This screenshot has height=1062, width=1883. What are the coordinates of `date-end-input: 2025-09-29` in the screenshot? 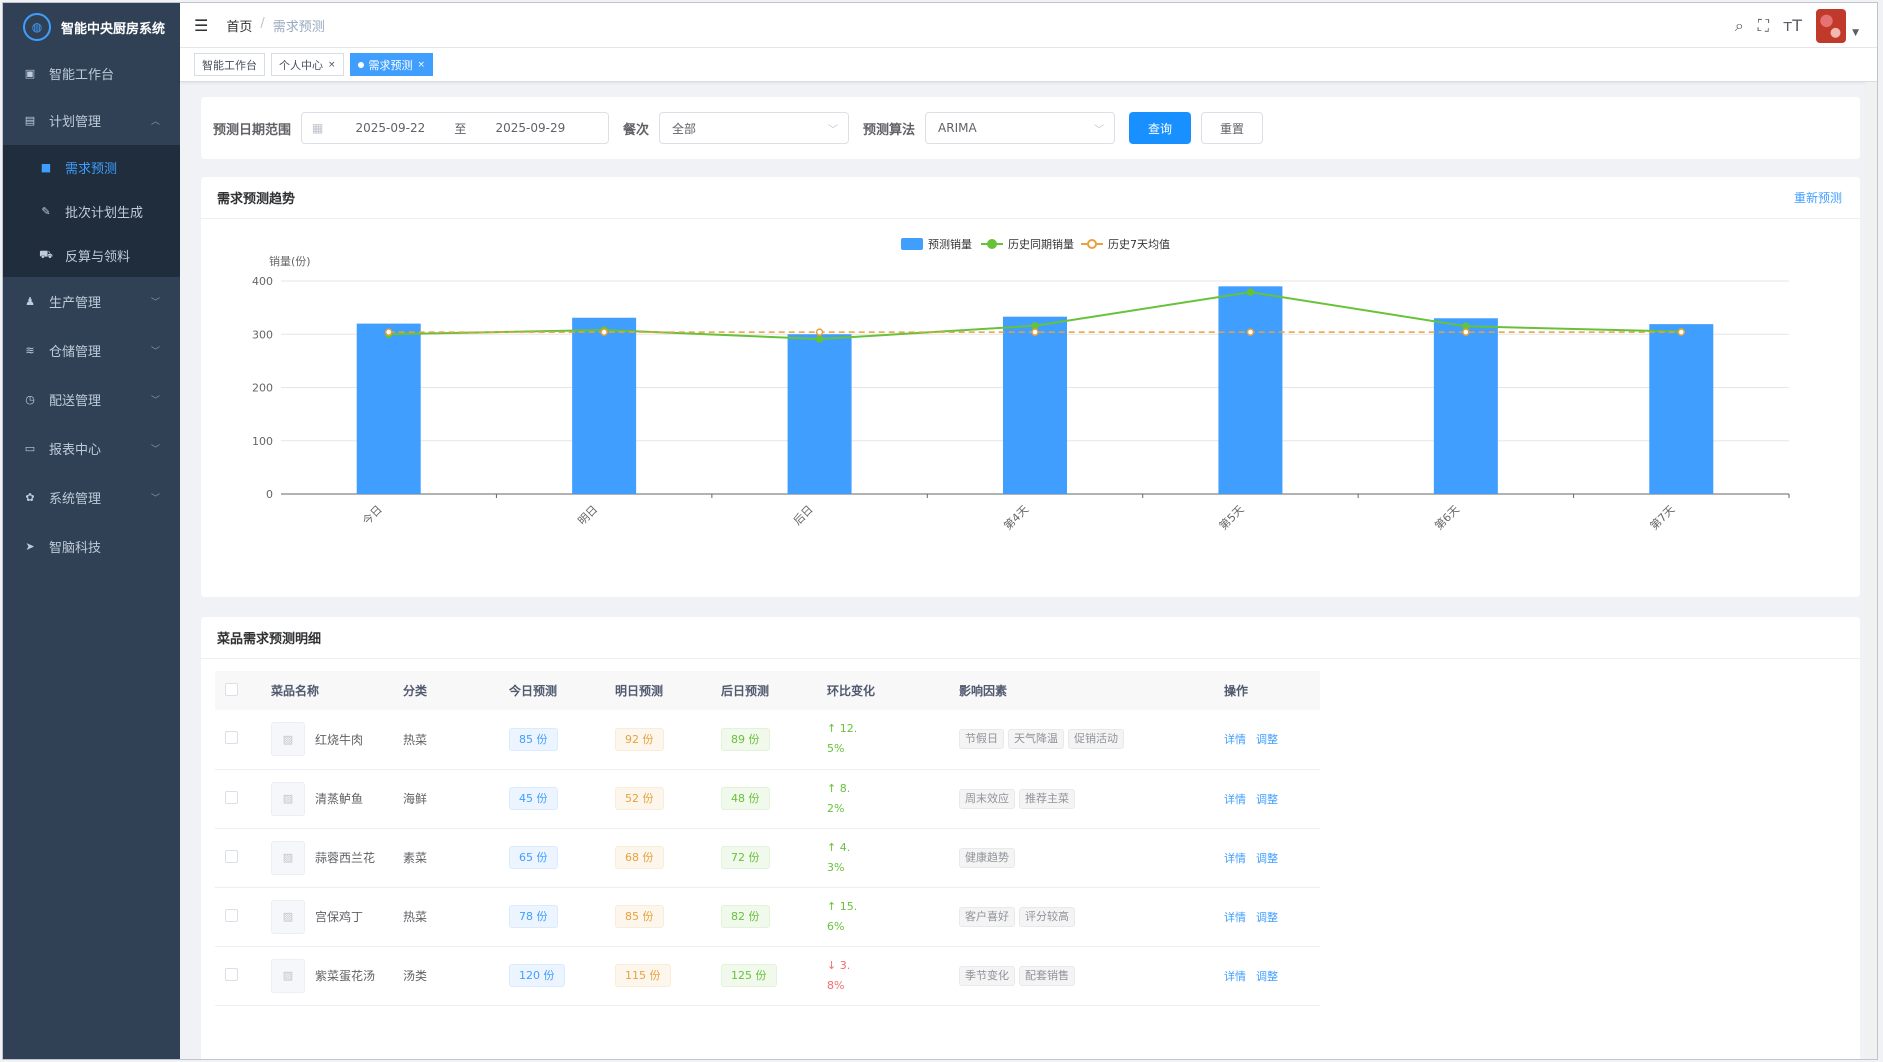 It's located at (530, 128).